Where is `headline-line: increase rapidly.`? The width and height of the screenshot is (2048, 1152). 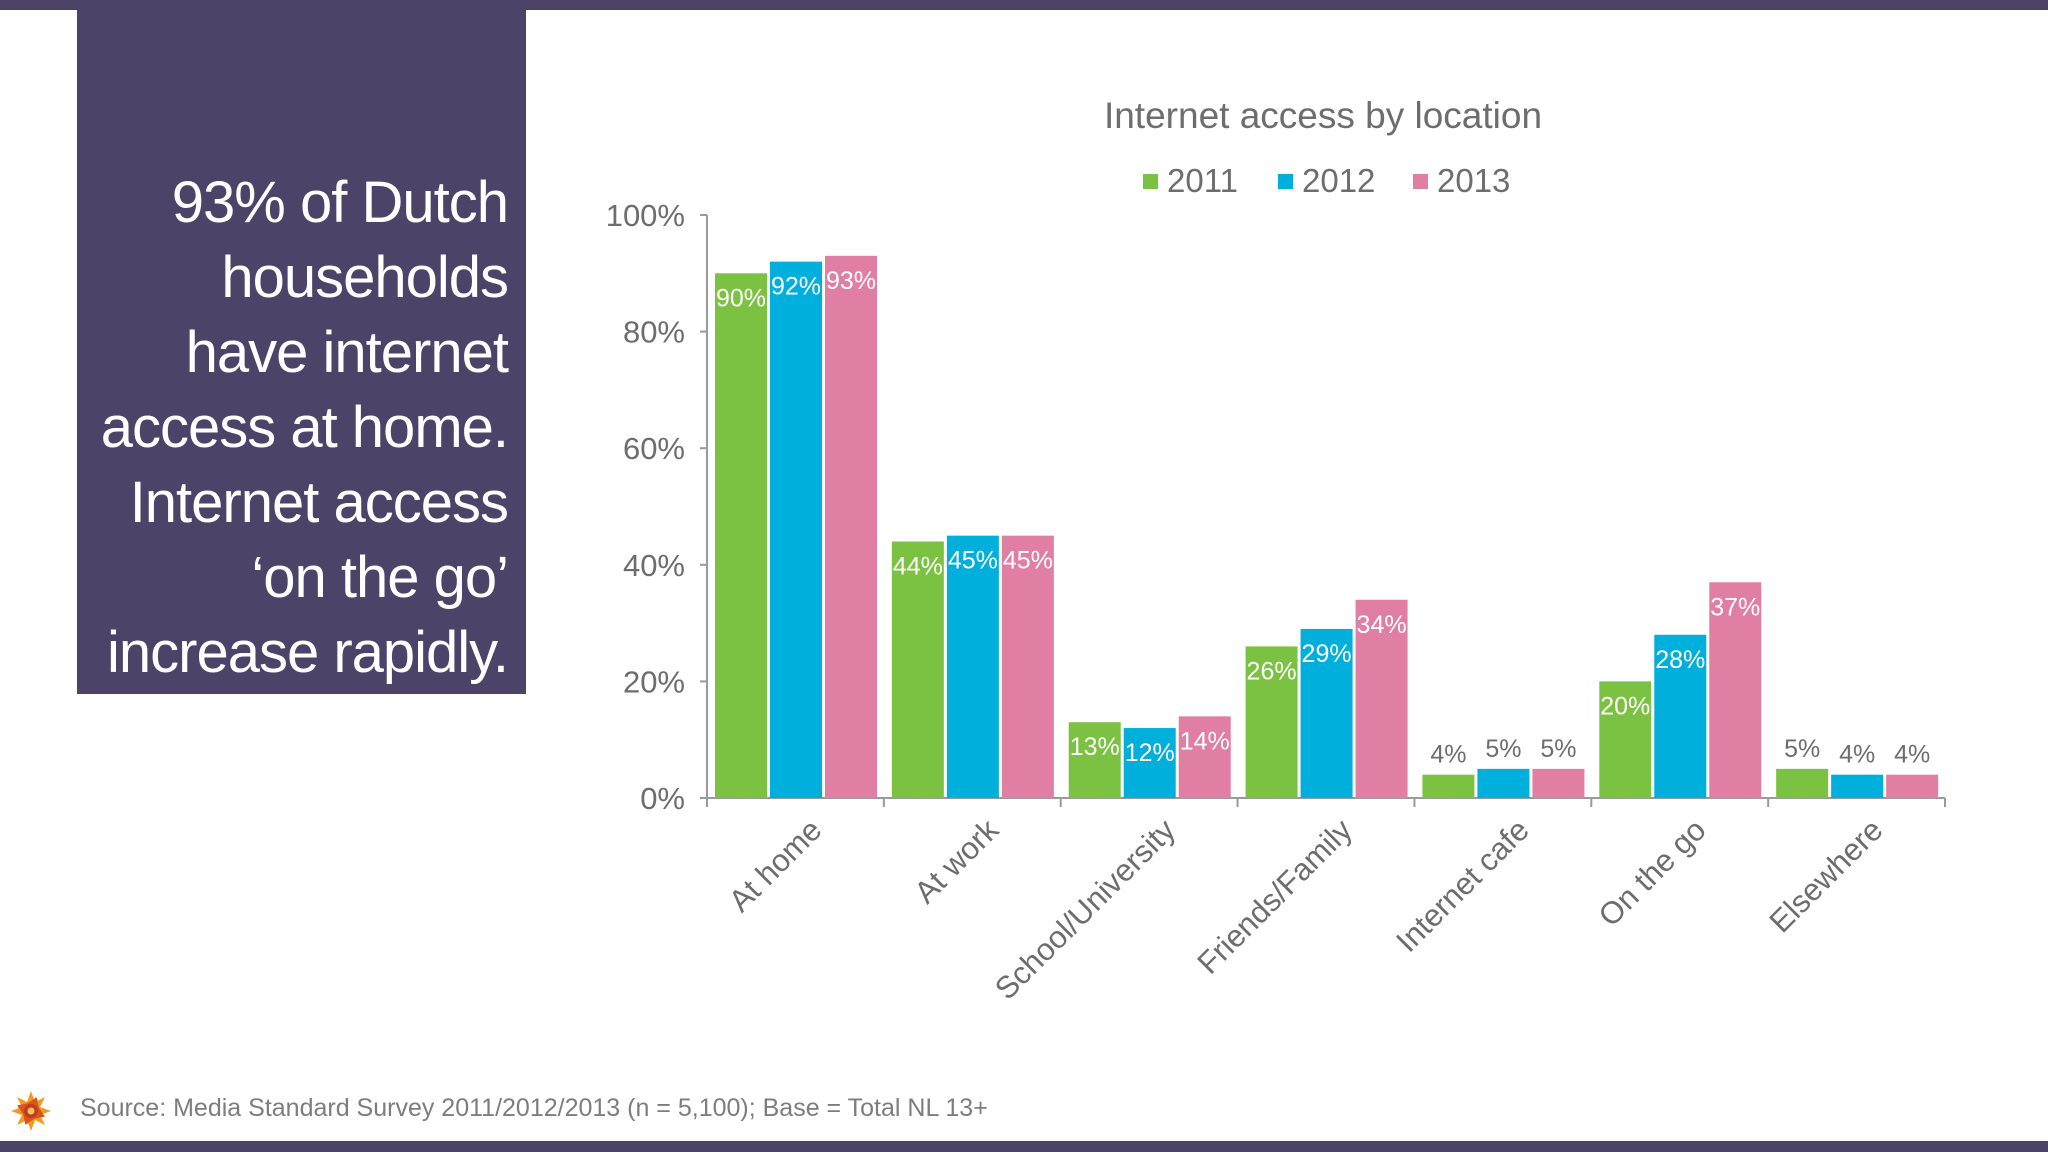
headline-line: increase rapidly. is located at coordinates (307, 652).